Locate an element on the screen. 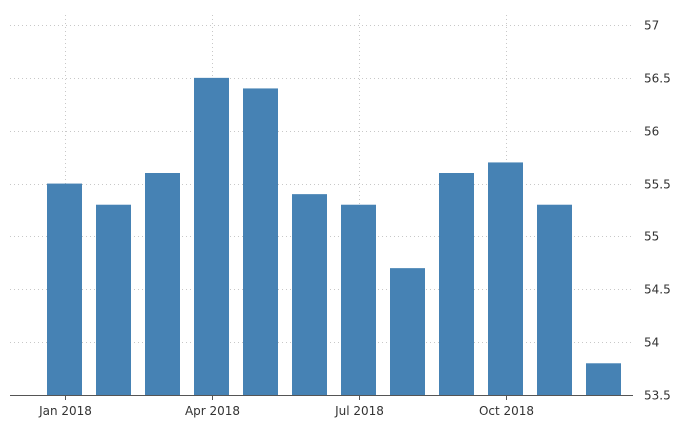 The width and height of the screenshot is (700, 440). y-tick-label: 54.5 is located at coordinates (657, 290).